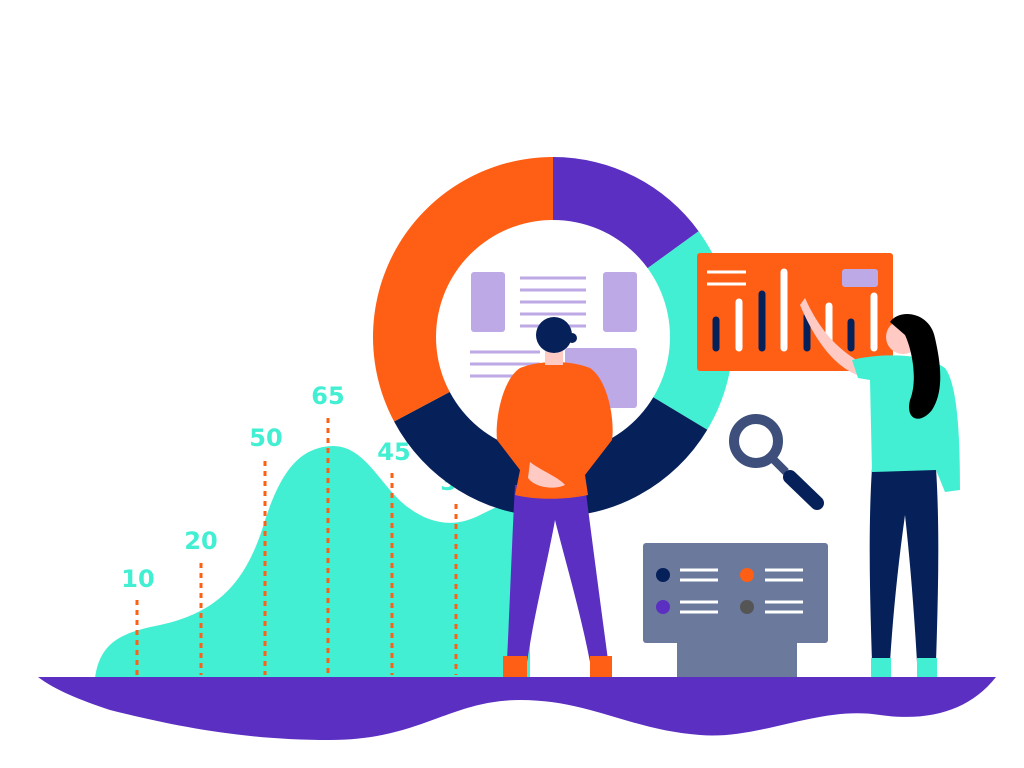 The height and width of the screenshot is (768, 1024). Describe the element at coordinates (553, 340) in the screenshot. I see `document-card` at that location.